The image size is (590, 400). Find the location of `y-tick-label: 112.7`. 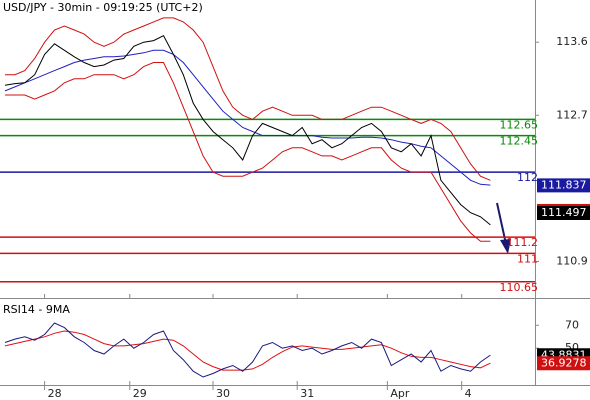

y-tick-label: 112.7 is located at coordinates (572, 114).